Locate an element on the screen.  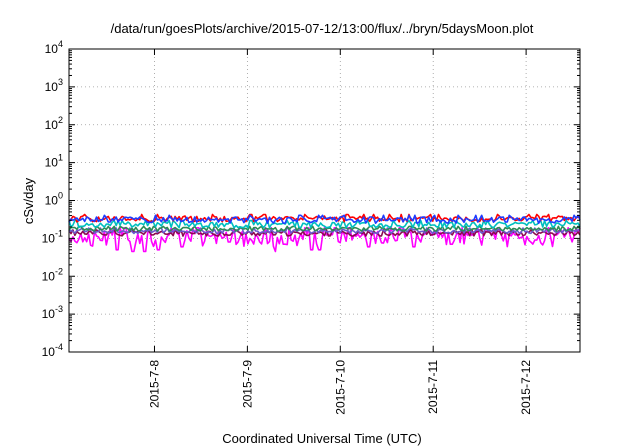
y-tick-label: 10⁻¹ is located at coordinates (52, 236).